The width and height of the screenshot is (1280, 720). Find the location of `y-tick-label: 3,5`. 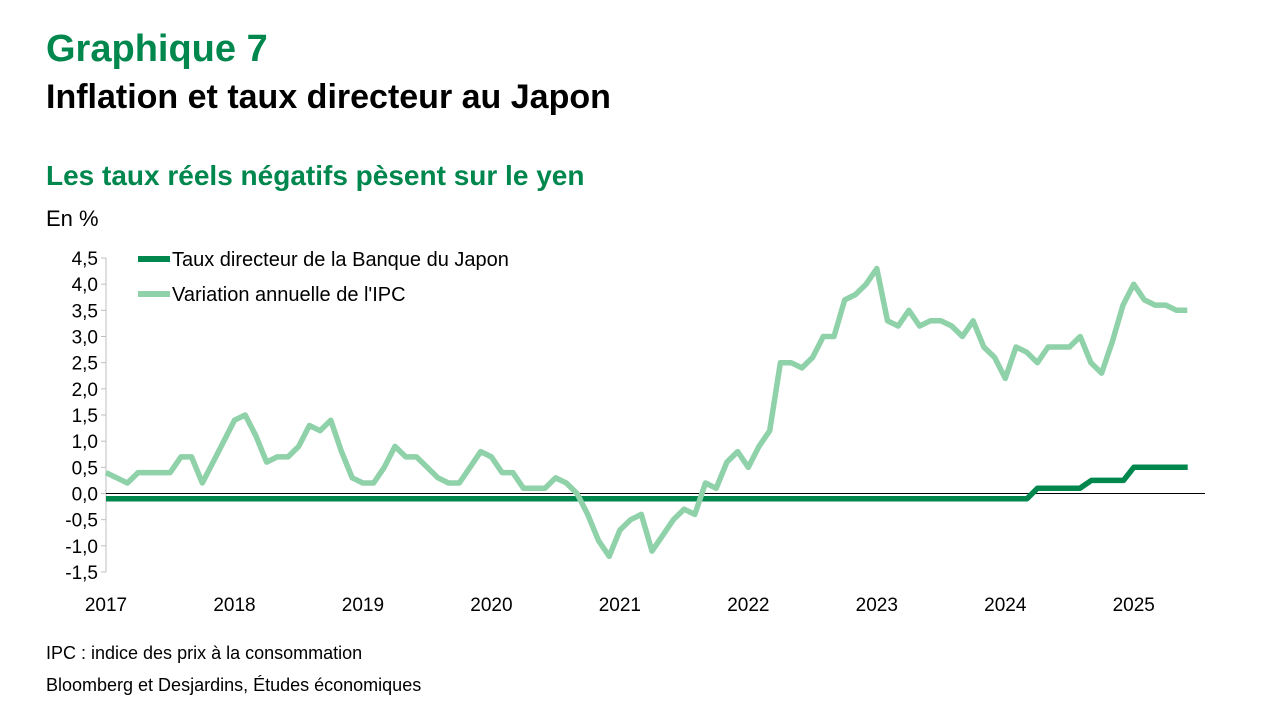

y-tick-label: 3,5 is located at coordinates (85, 311).